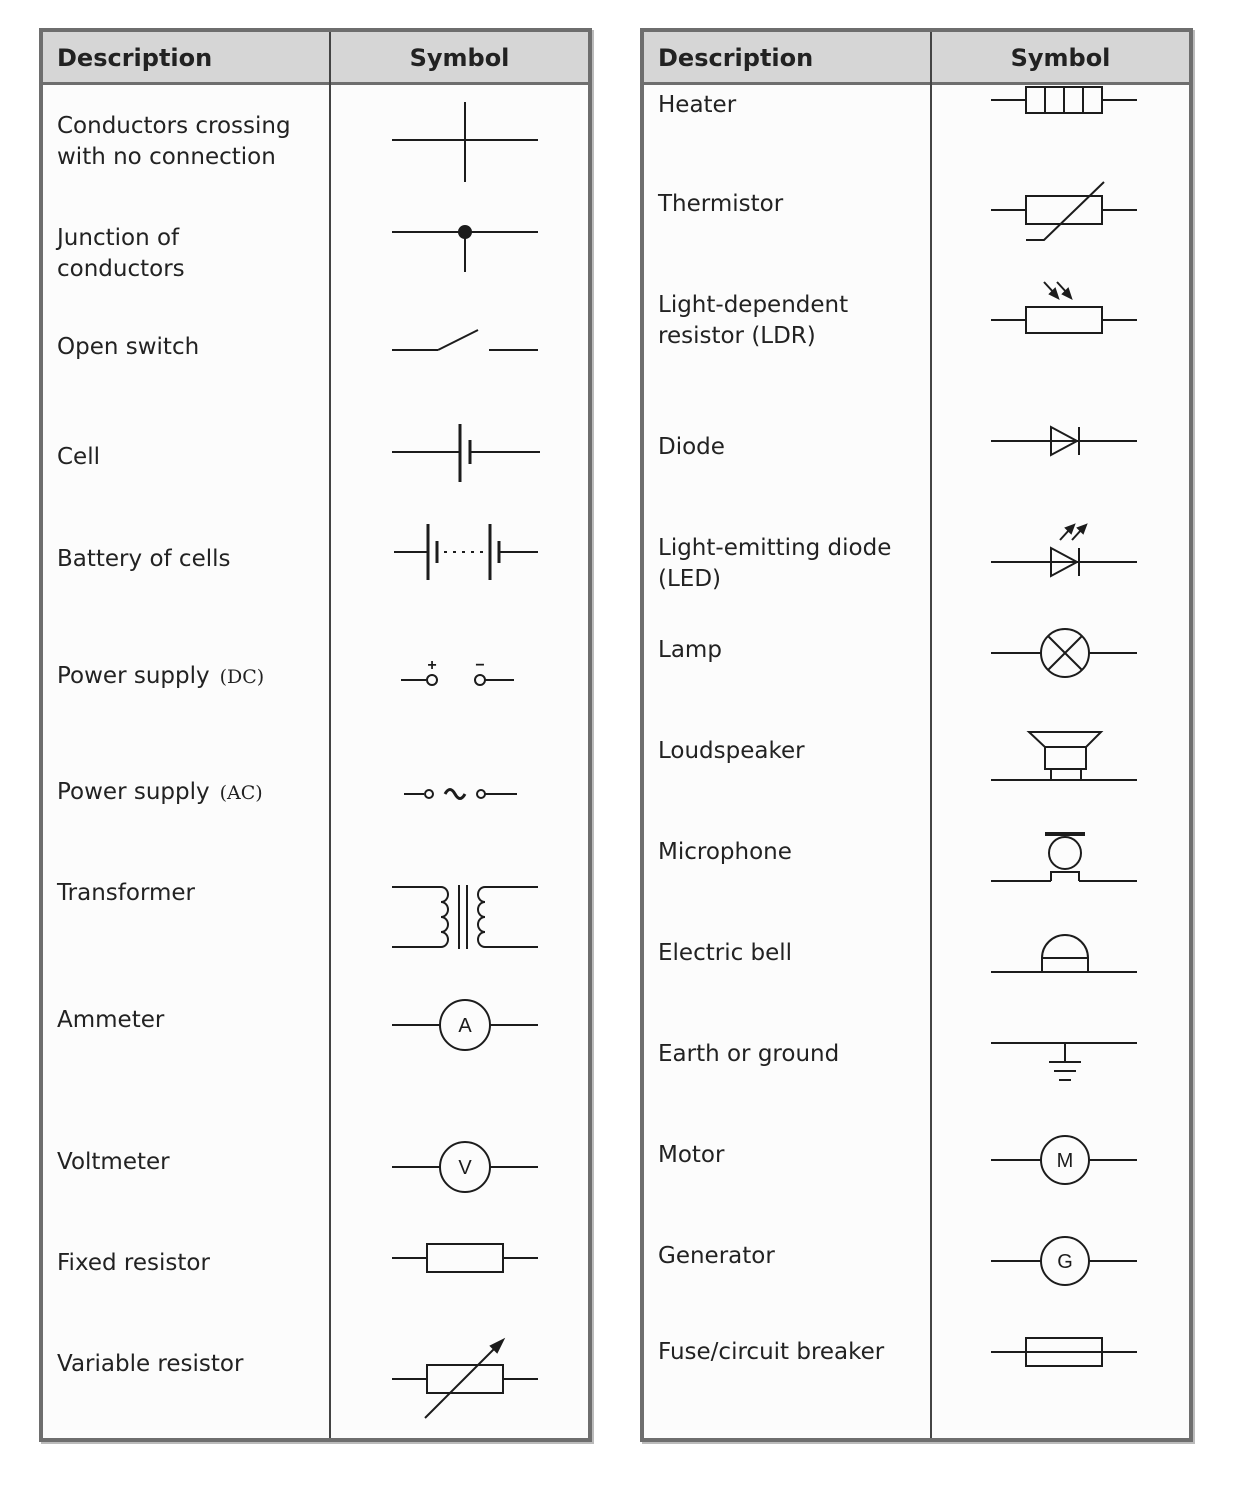 The width and height of the screenshot is (1246, 1486). Describe the element at coordinates (431, 665) in the screenshot. I see `dc-plus-sign: +` at that location.